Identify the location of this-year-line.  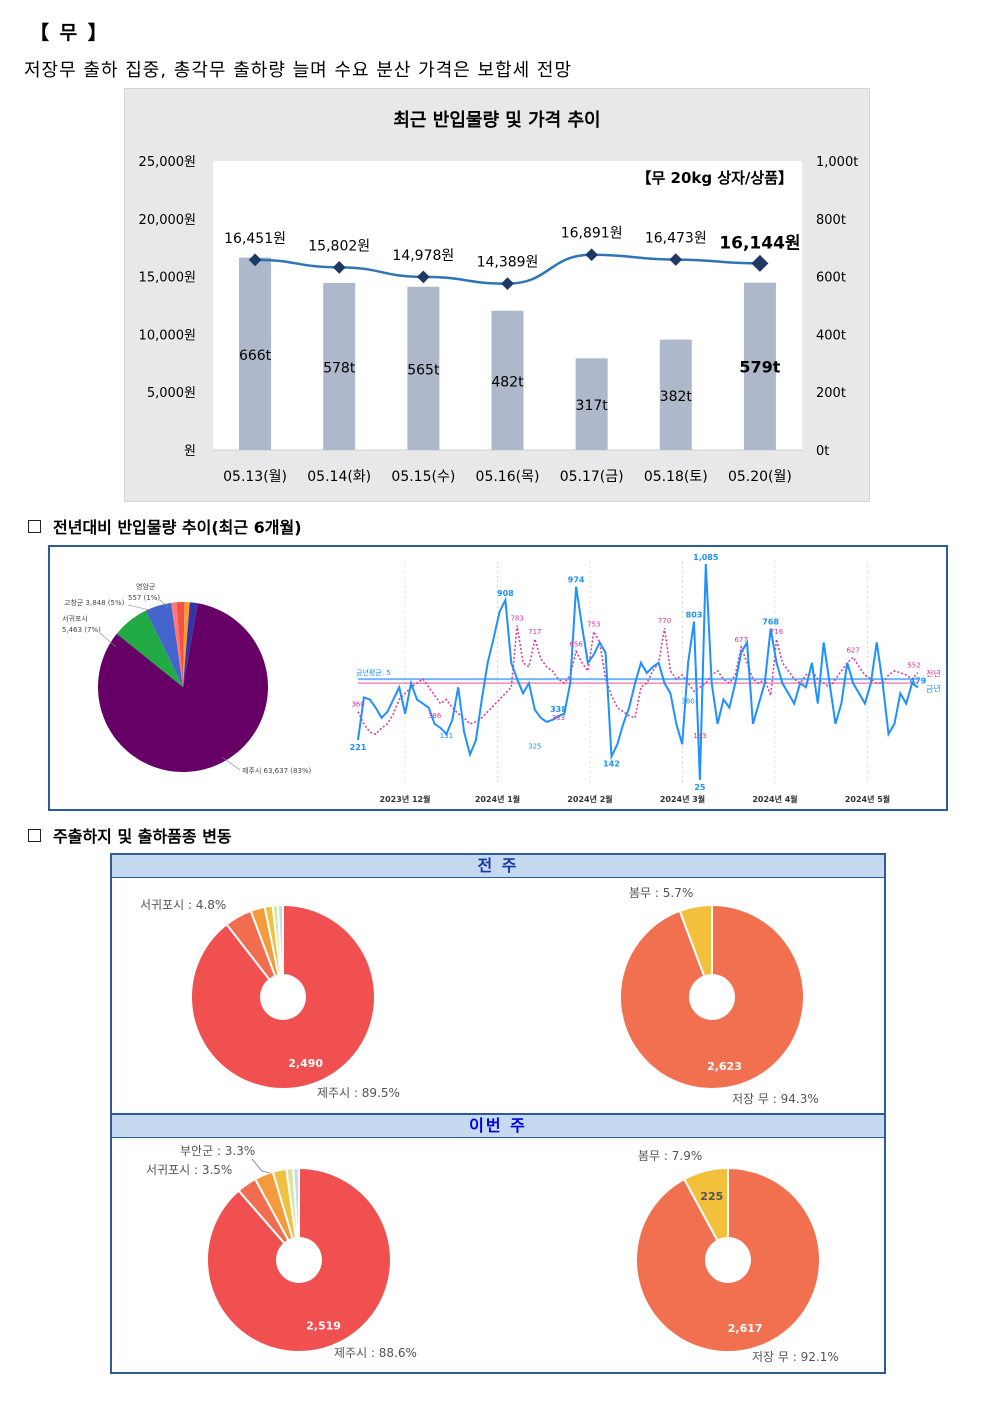
(638, 672).